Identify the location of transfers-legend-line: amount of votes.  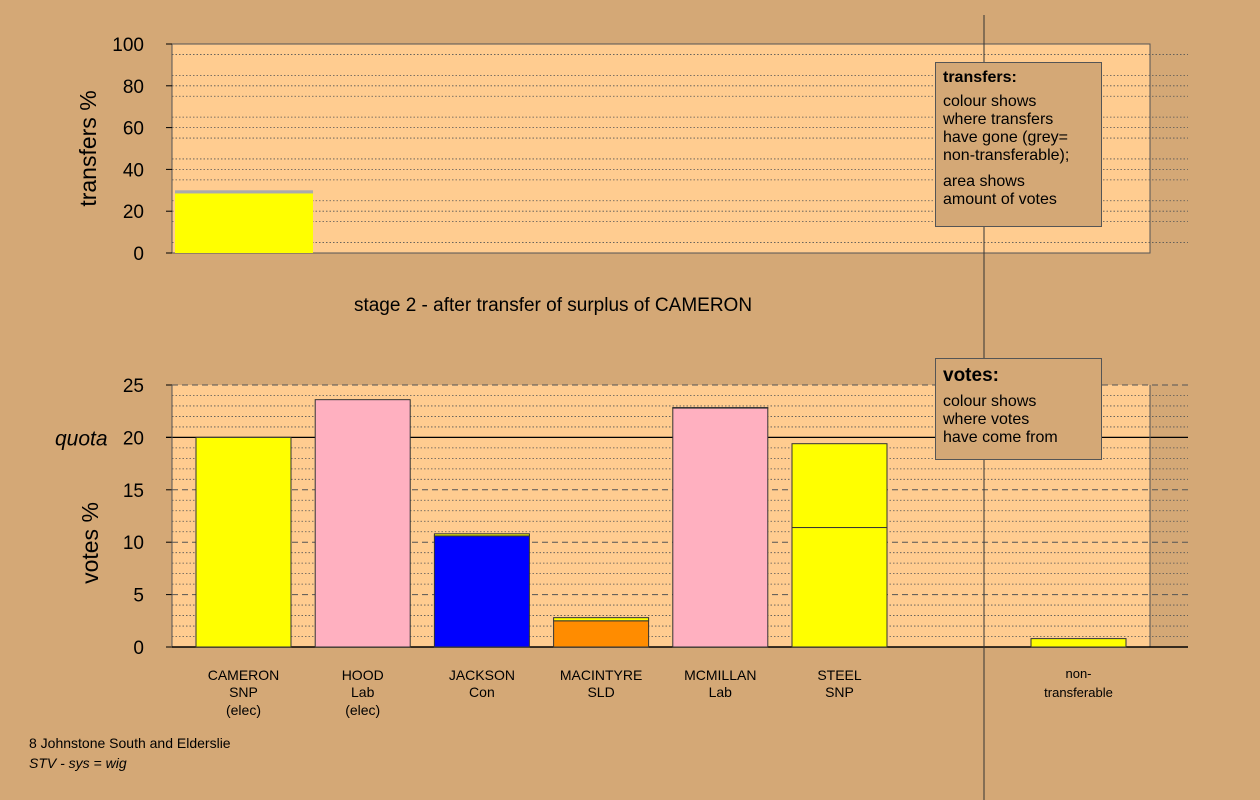
(1000, 199).